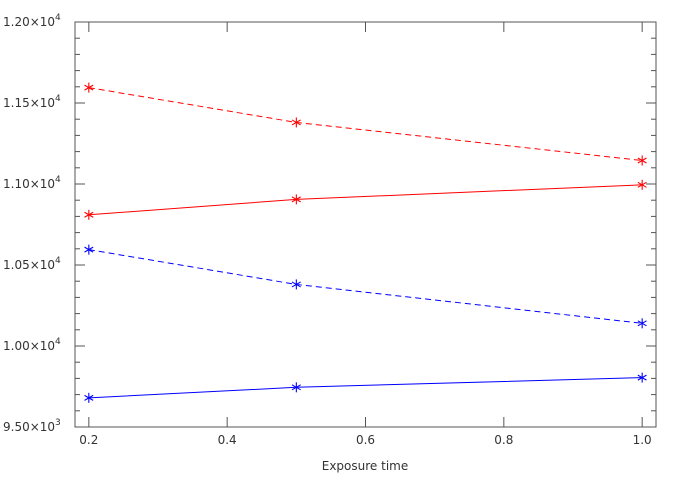 The width and height of the screenshot is (679, 486). I want to click on y-tick-mantissa: 1.10×10, so click(29, 184).